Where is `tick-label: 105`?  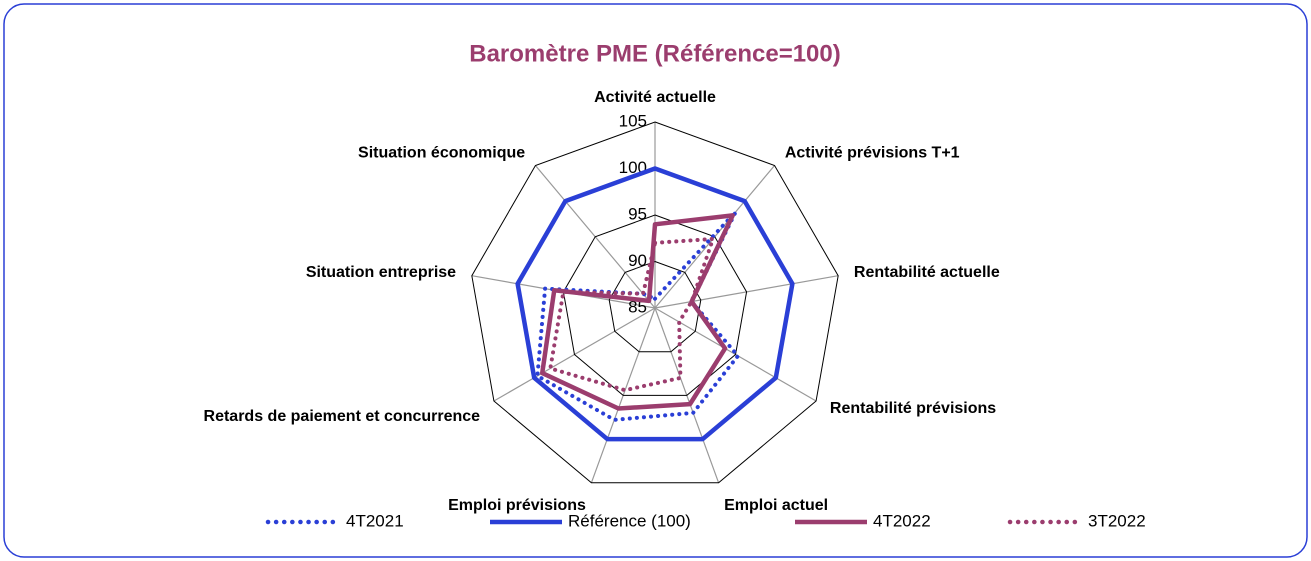
tick-label: 105 is located at coordinates (633, 120).